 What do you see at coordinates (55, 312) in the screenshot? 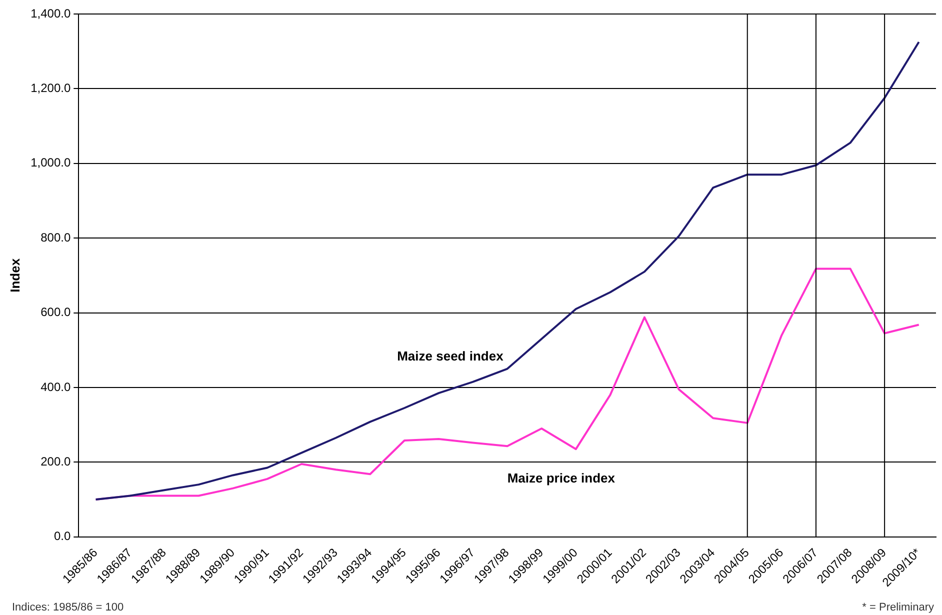
I see `y-tick-label: 600.0` at bounding box center [55, 312].